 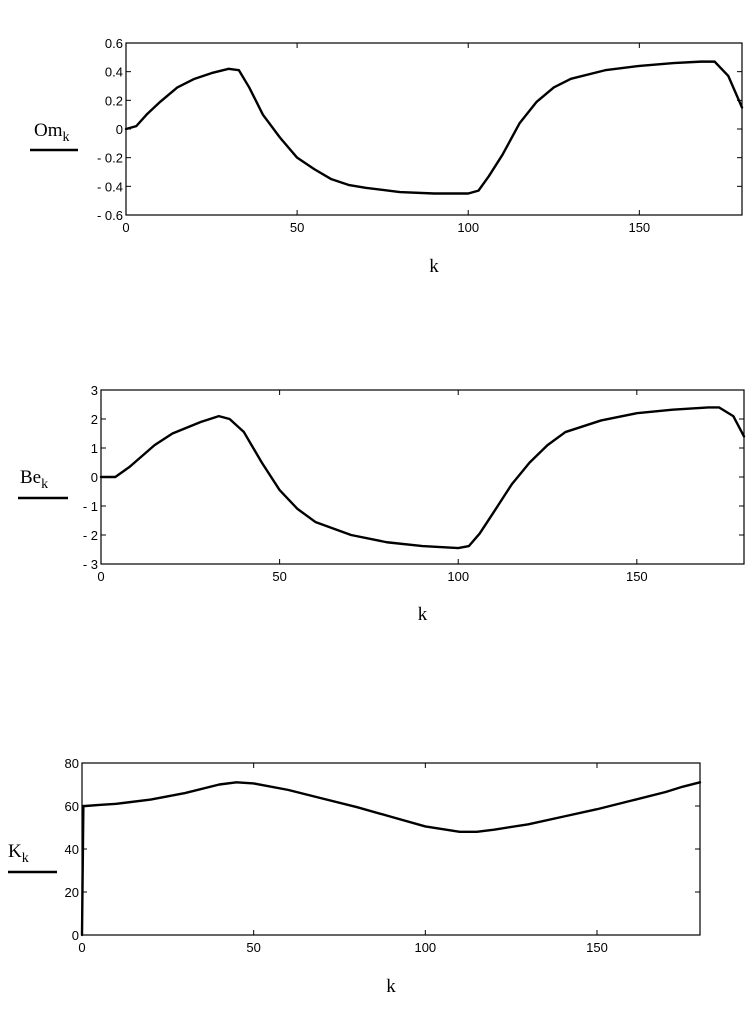 What do you see at coordinates (90, 535) in the screenshot?
I see `y-tick-label: - 2` at bounding box center [90, 535].